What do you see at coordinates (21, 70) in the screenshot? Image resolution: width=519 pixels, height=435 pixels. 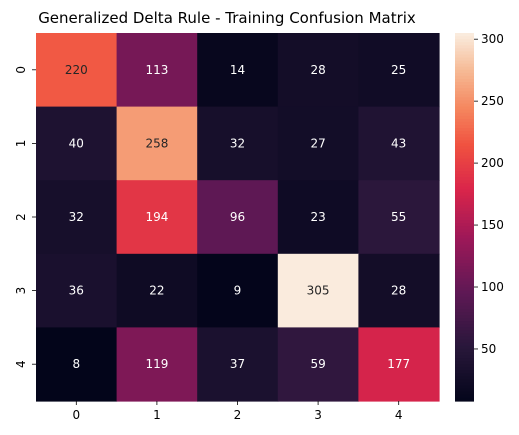 I see `y-tick-label: 0` at bounding box center [21, 70].